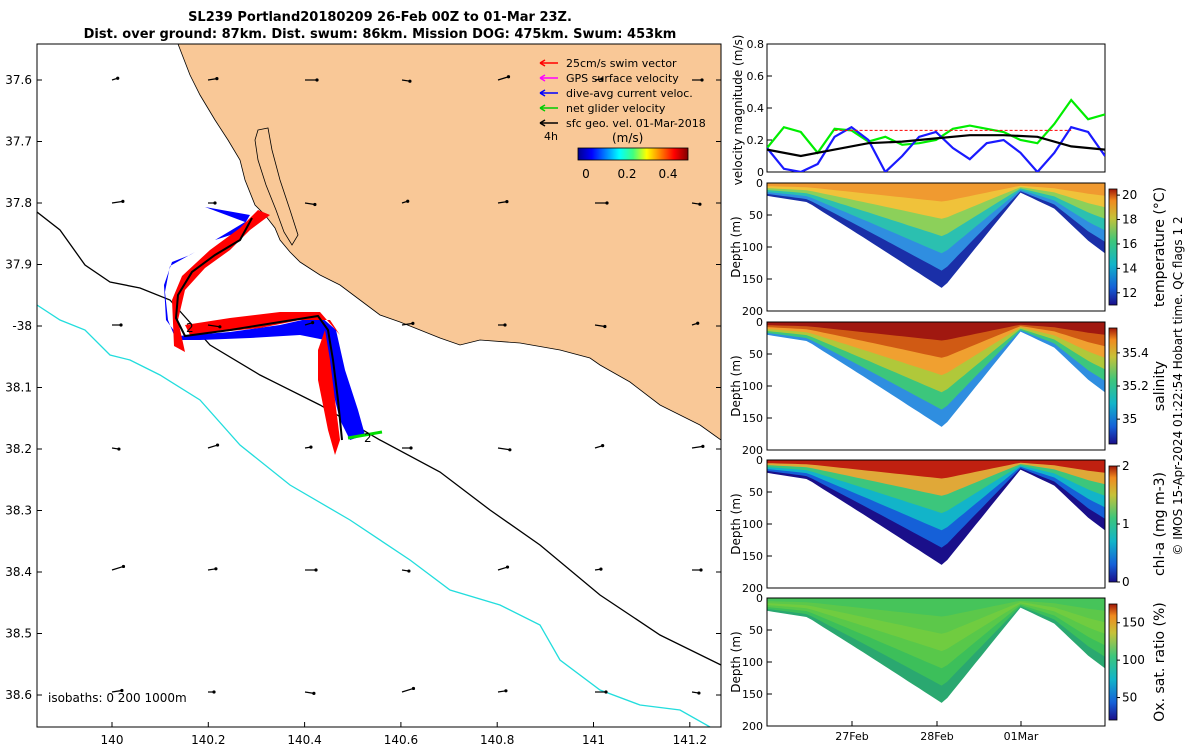 The height and width of the screenshot is (750, 1200). What do you see at coordinates (497, 740) in the screenshot?
I see `lon-tick-label: 140.8` at bounding box center [497, 740].